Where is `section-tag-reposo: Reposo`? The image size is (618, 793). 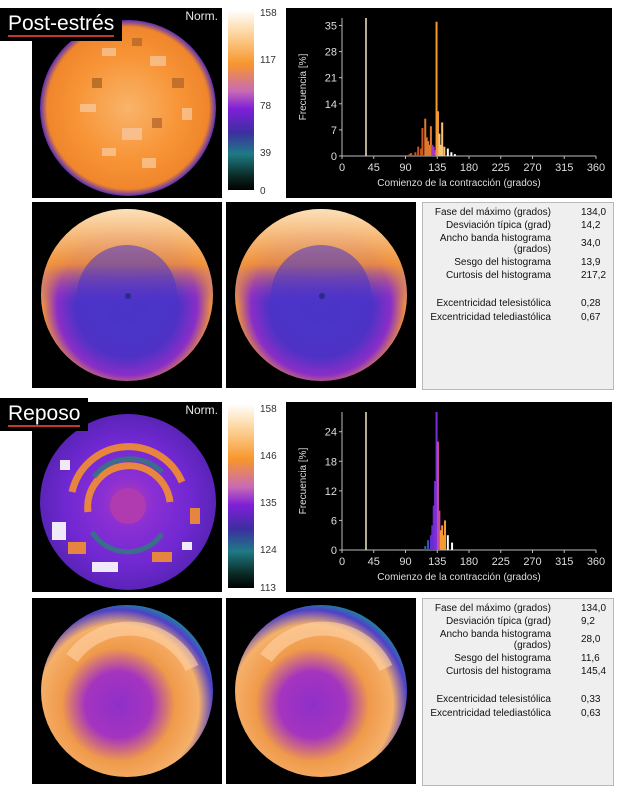
section-tag-reposo: Reposo is located at coordinates (44, 414).